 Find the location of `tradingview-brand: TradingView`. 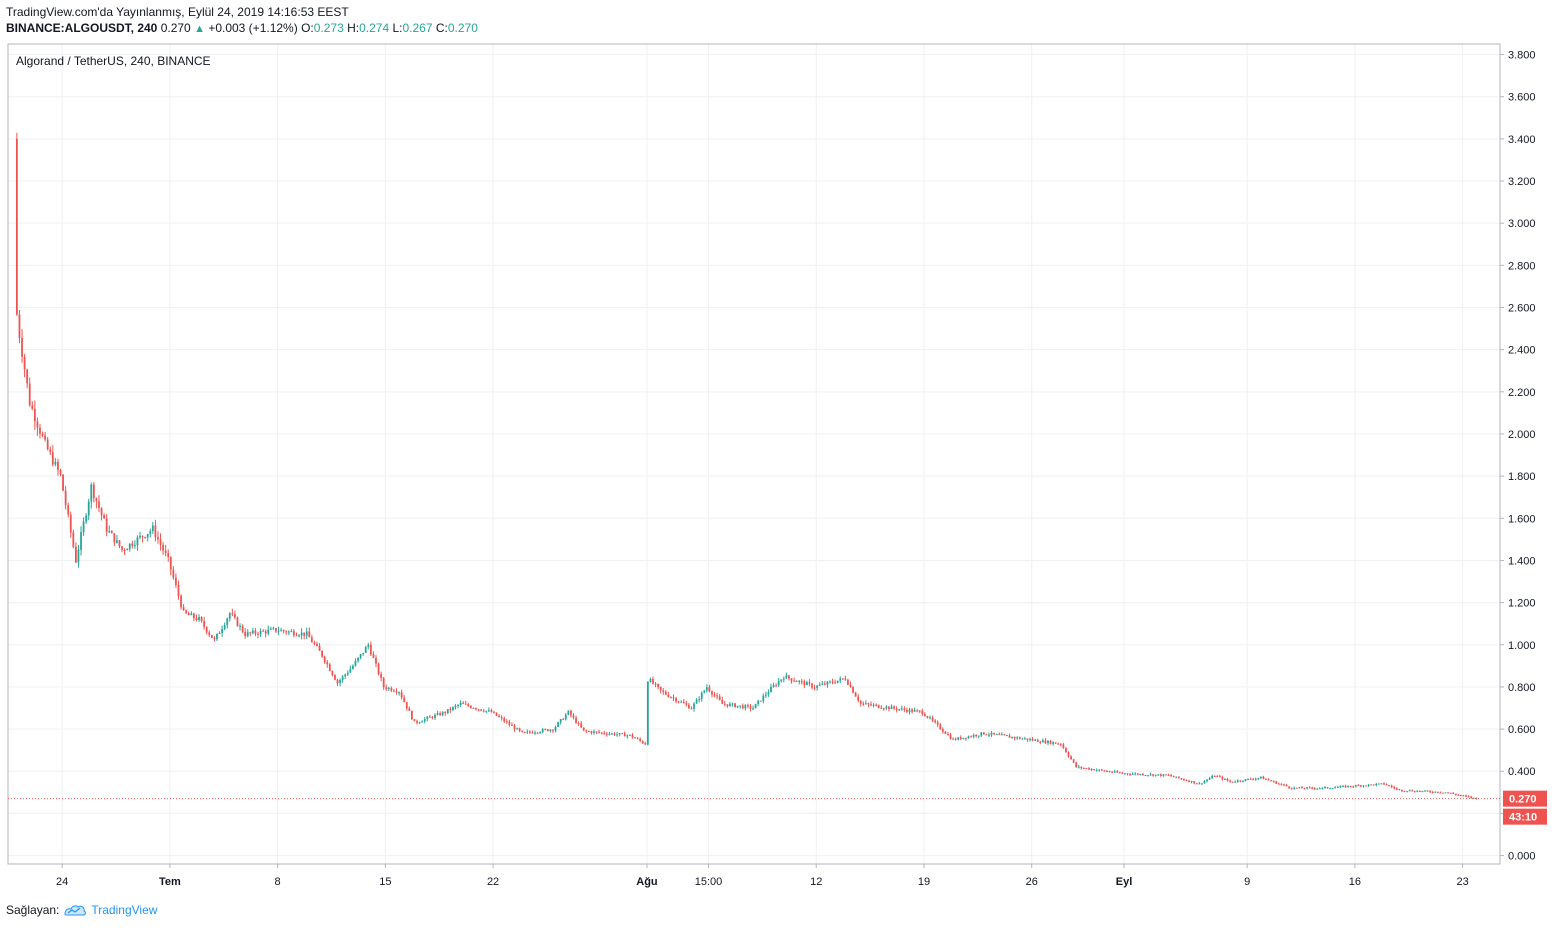

tradingview-brand: TradingView is located at coordinates (124, 910).